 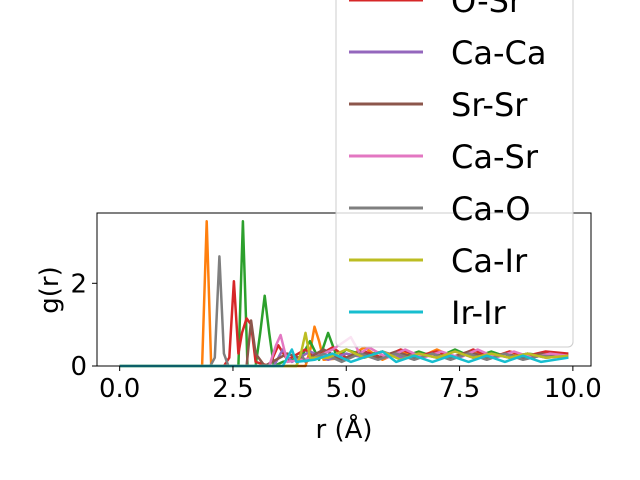 What do you see at coordinates (459, 389) in the screenshot?
I see `x-tick-label: 7.5` at bounding box center [459, 389].